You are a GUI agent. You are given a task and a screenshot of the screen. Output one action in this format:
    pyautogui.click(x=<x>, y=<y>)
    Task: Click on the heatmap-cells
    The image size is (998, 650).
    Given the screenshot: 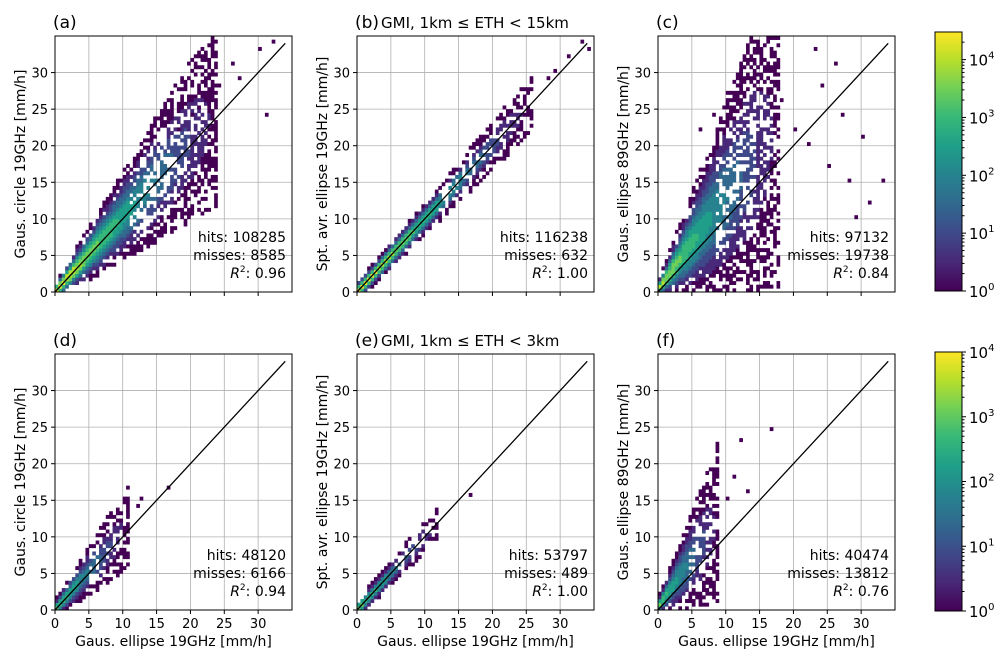 What is the action you would take?
    pyautogui.click(x=772, y=164)
    